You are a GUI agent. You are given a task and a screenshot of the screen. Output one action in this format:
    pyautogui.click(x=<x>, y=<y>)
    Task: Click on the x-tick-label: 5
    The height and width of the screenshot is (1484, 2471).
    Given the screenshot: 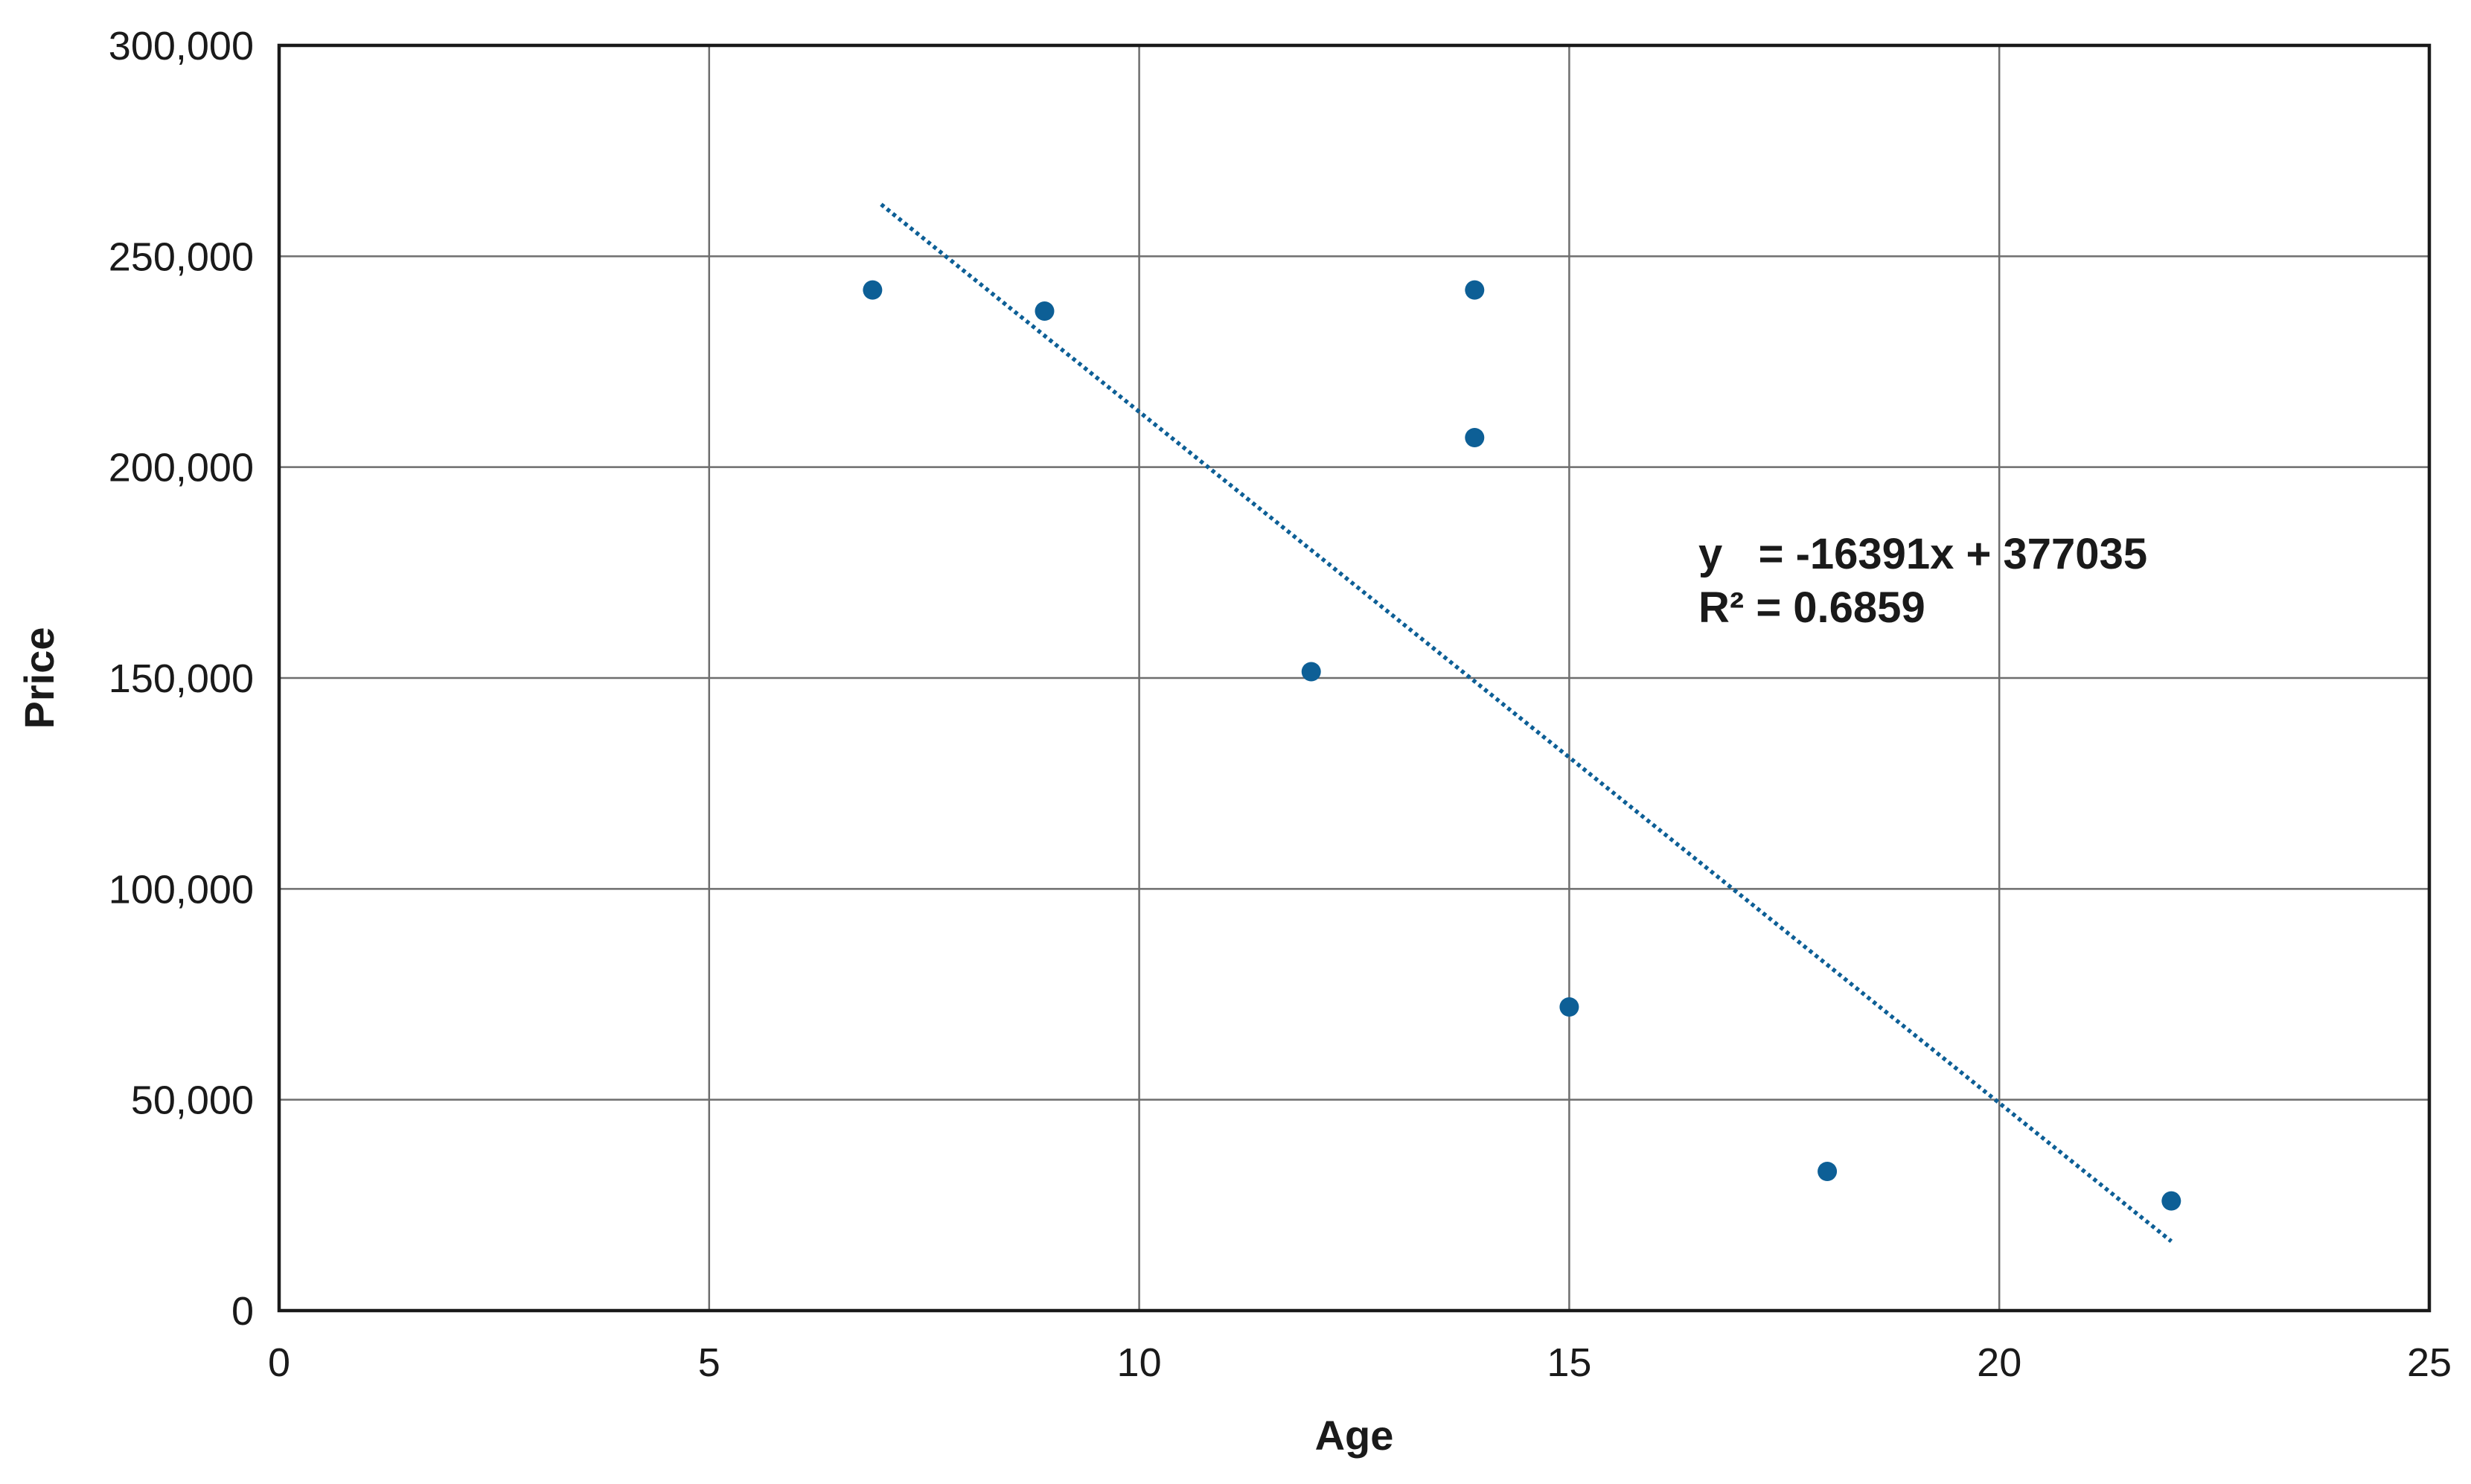 What is the action you would take?
    pyautogui.click(x=709, y=1362)
    